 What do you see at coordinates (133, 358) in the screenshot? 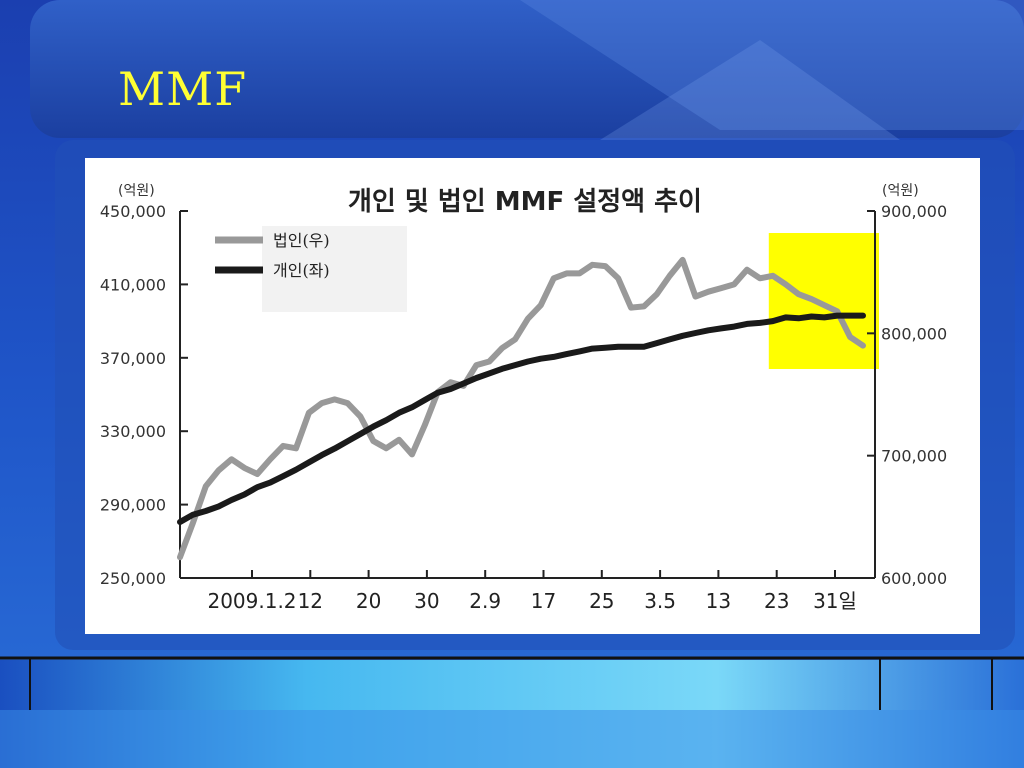
I see `left-tick-label: 370,000` at bounding box center [133, 358].